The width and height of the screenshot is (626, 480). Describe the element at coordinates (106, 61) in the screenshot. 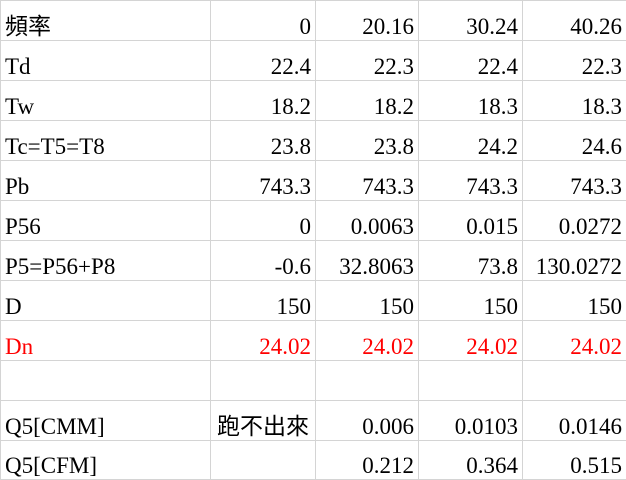

I see `cell-label: Td` at that location.